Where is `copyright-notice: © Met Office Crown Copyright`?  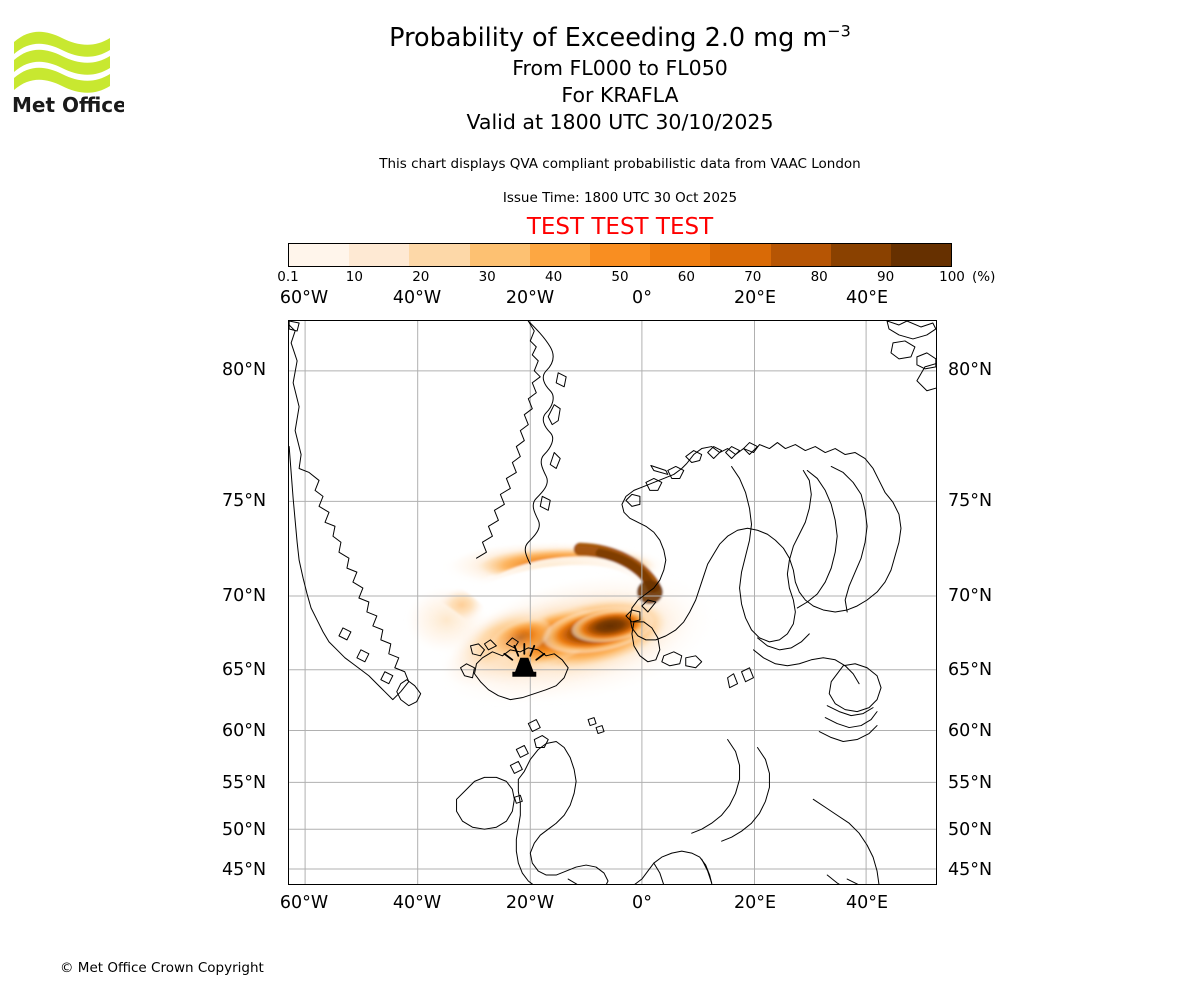 copyright-notice: © Met Office Crown Copyright is located at coordinates (162, 968).